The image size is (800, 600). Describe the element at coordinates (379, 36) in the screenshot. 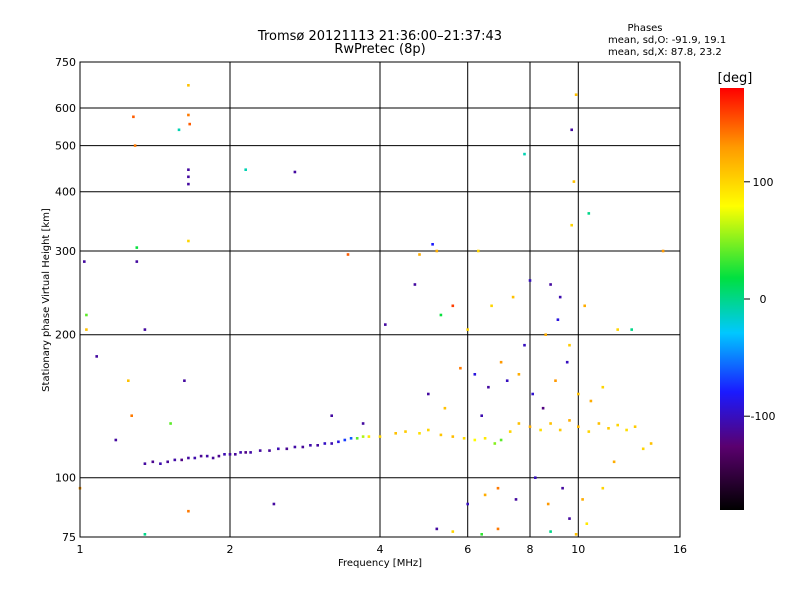

I see `chart-title: Tromsø 20121113 21:36:00–21:37:43` at that location.